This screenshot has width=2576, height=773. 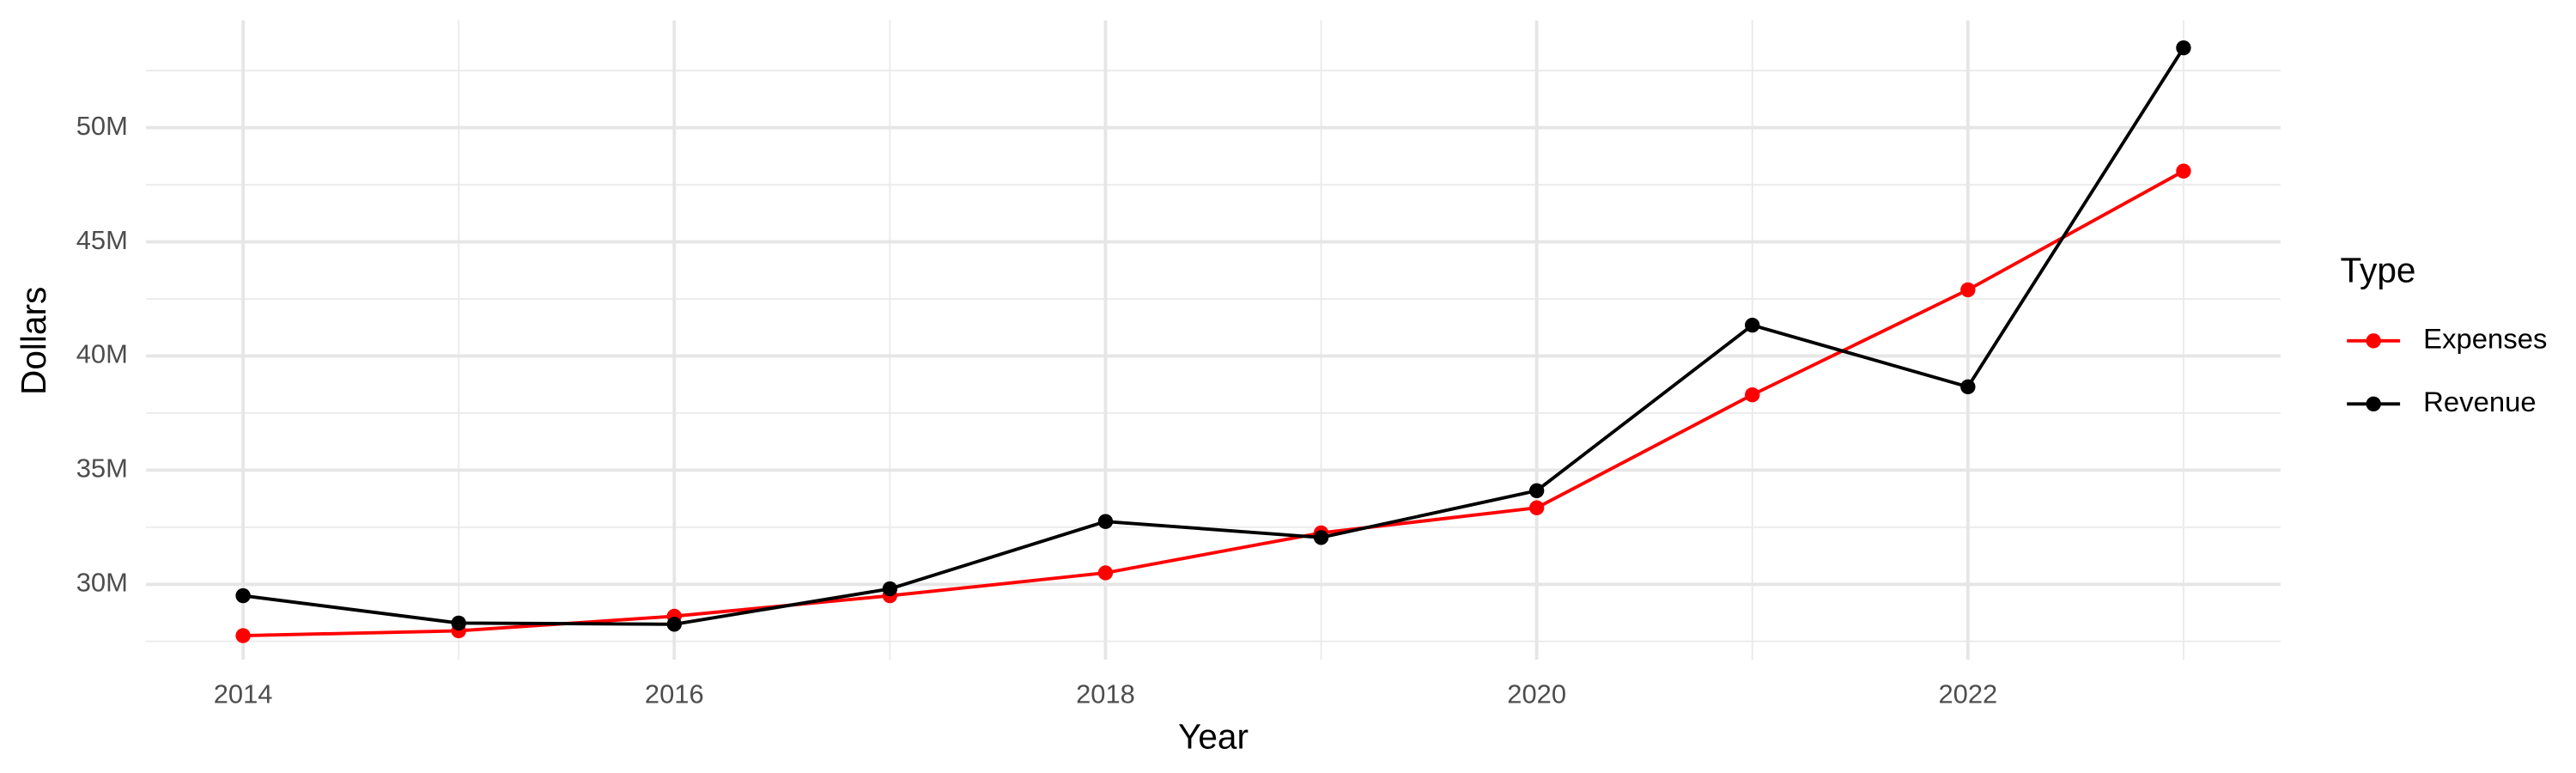 What do you see at coordinates (102, 582) in the screenshot?
I see `y-tick-label: 30M` at bounding box center [102, 582].